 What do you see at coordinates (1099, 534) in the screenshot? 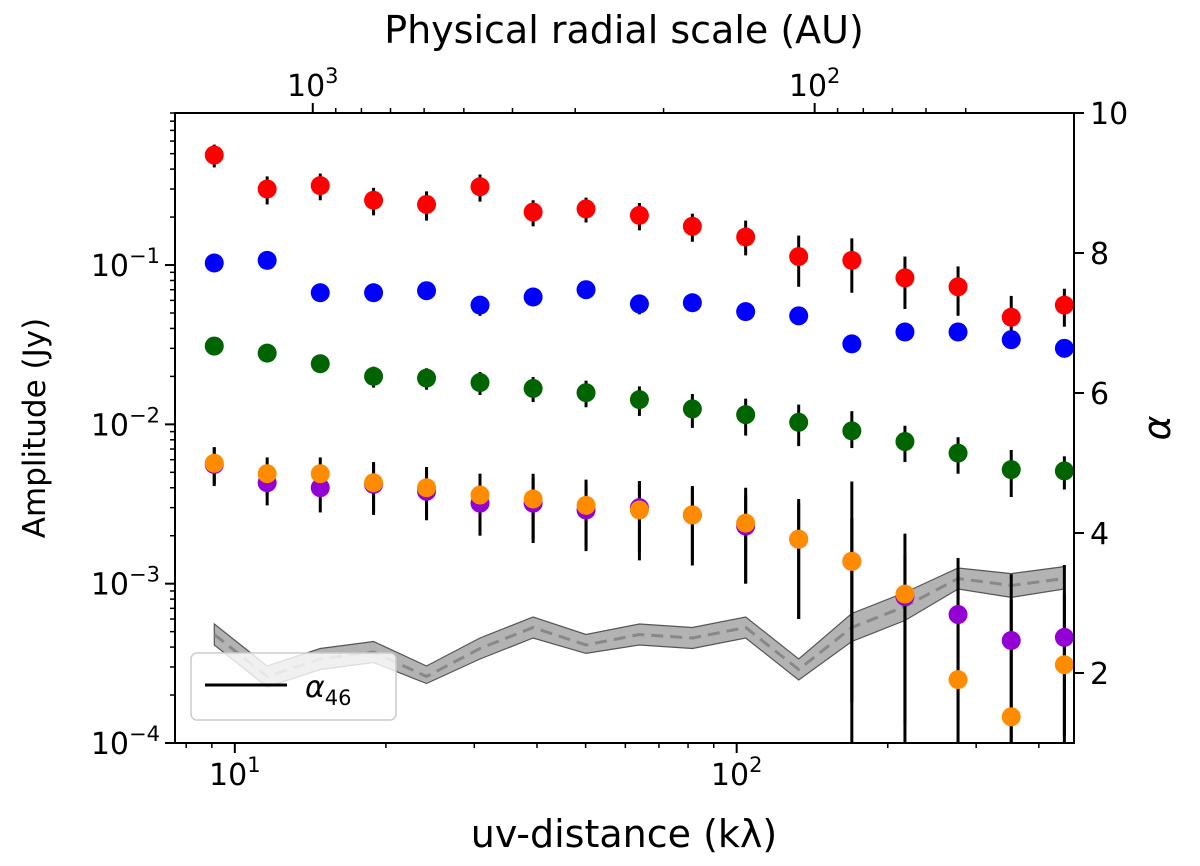
I see `y2-tick-label: 4` at bounding box center [1099, 534].